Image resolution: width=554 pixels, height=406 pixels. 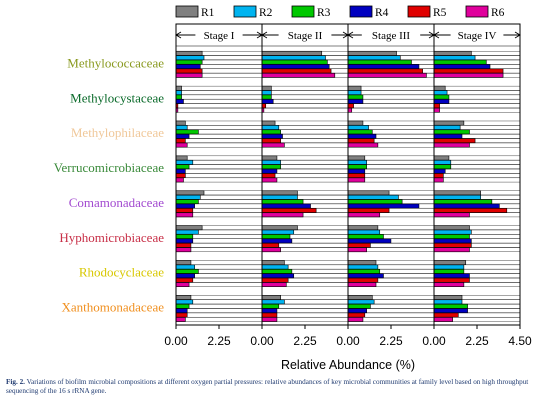 I want to click on legend-swatch-r1, so click(x=187, y=11).